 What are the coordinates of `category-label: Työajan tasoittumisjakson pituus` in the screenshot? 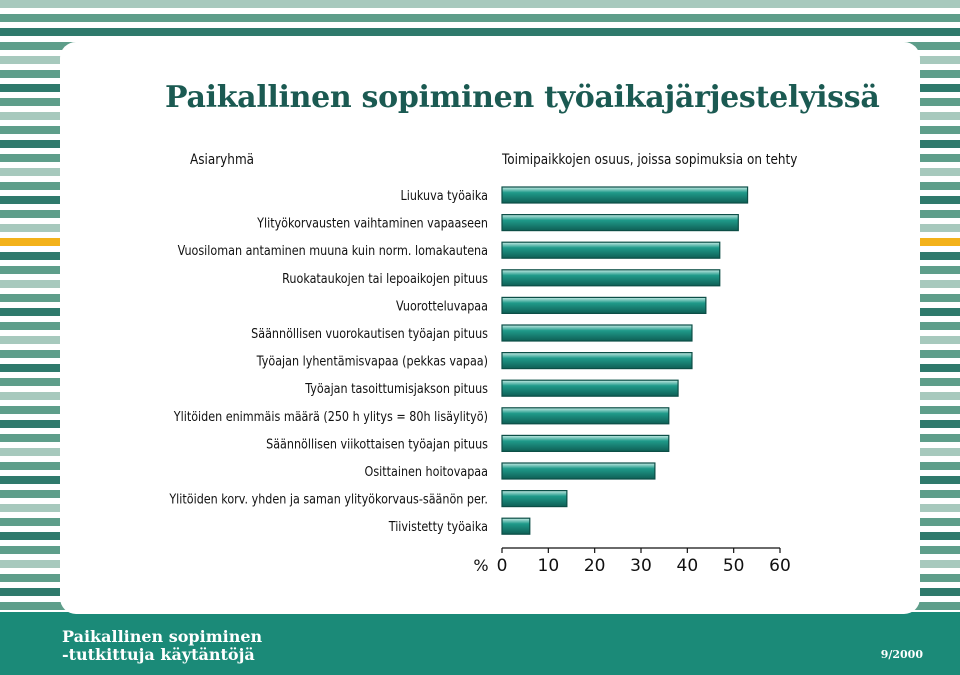 It's located at (396, 388).